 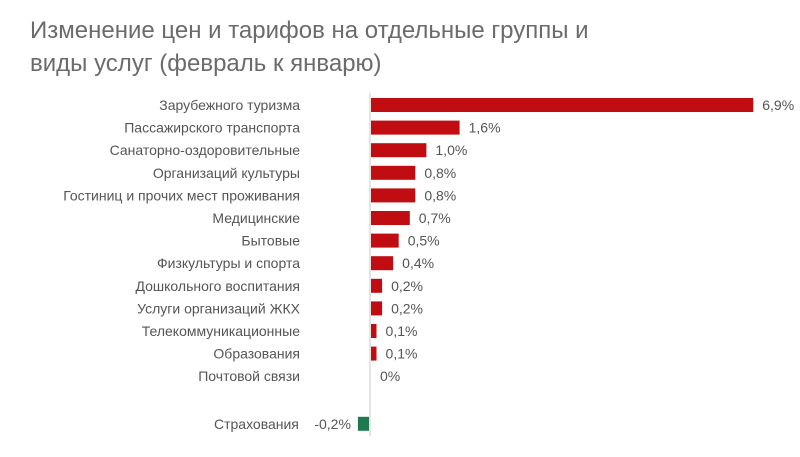 What do you see at coordinates (205, 150) in the screenshot?
I see `category-label: Санаторно-оздоровительные` at bounding box center [205, 150].